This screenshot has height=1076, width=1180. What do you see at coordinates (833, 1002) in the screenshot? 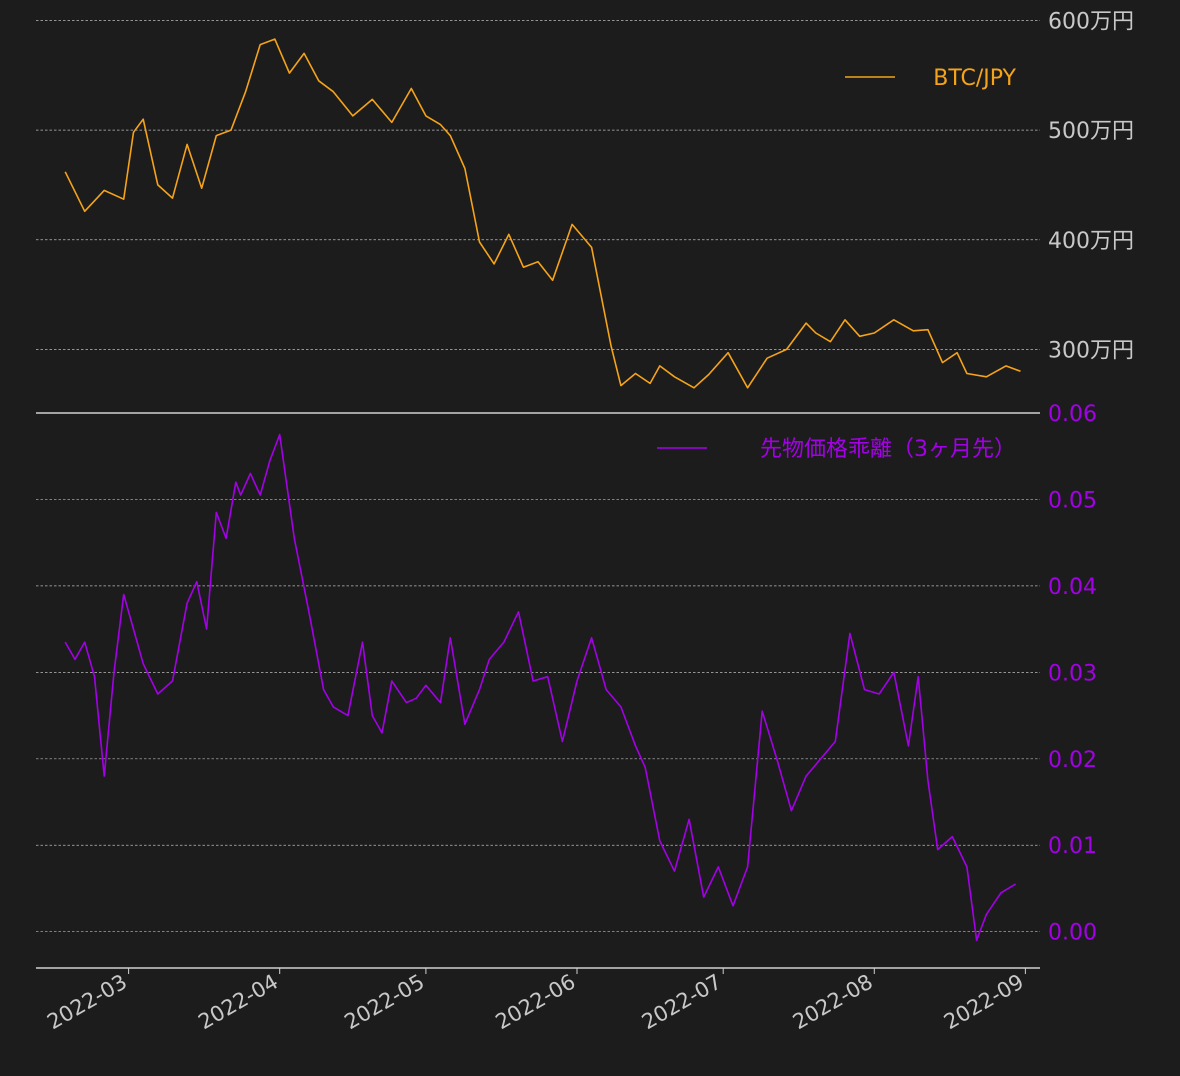
I see `x-tick-label: 2022-08` at bounding box center [833, 1002].